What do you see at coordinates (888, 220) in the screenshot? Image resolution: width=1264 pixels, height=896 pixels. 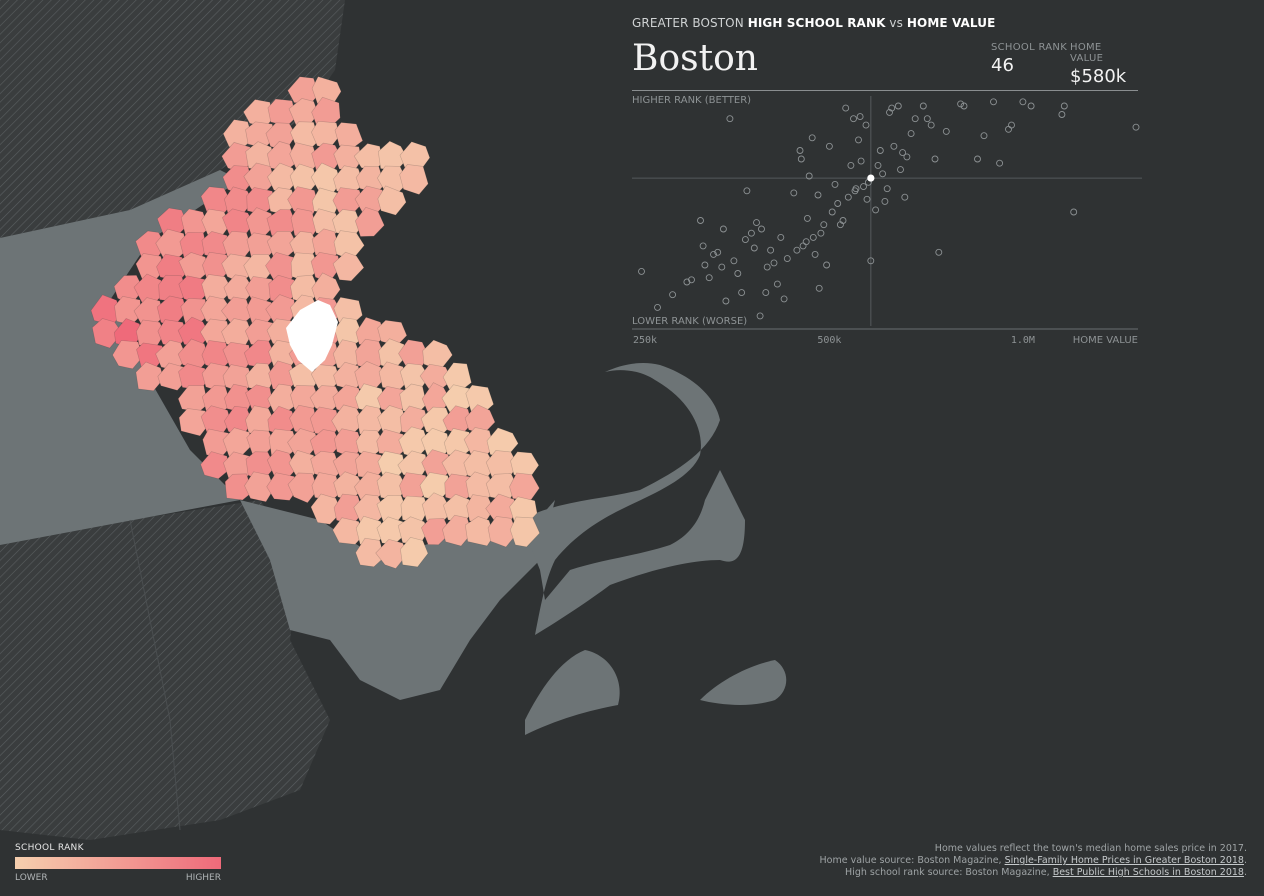 I see `scatter-plot: 250k 500k 1.0M HOME VALUE` at bounding box center [888, 220].